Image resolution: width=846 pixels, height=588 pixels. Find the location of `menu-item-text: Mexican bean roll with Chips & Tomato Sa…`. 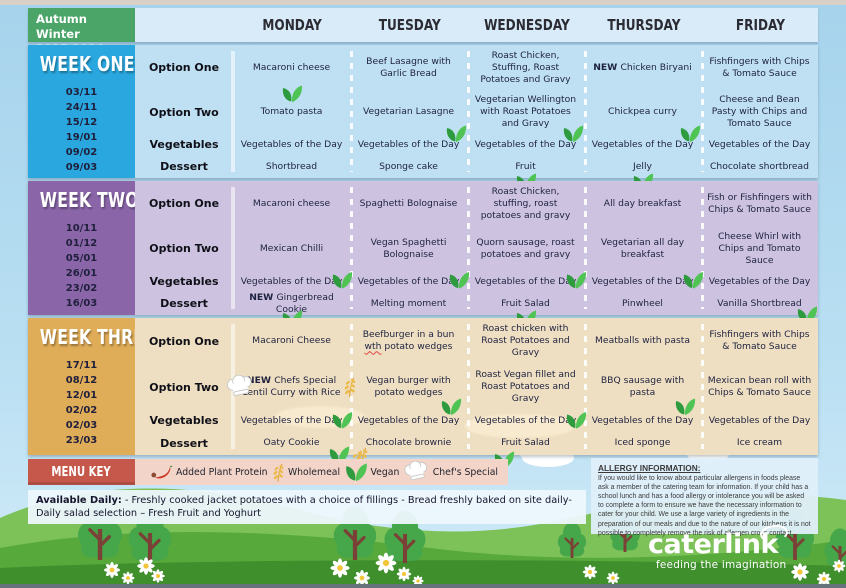

menu-item-text: Mexican bean roll with Chips & Tomato Sa… is located at coordinates (759, 387).